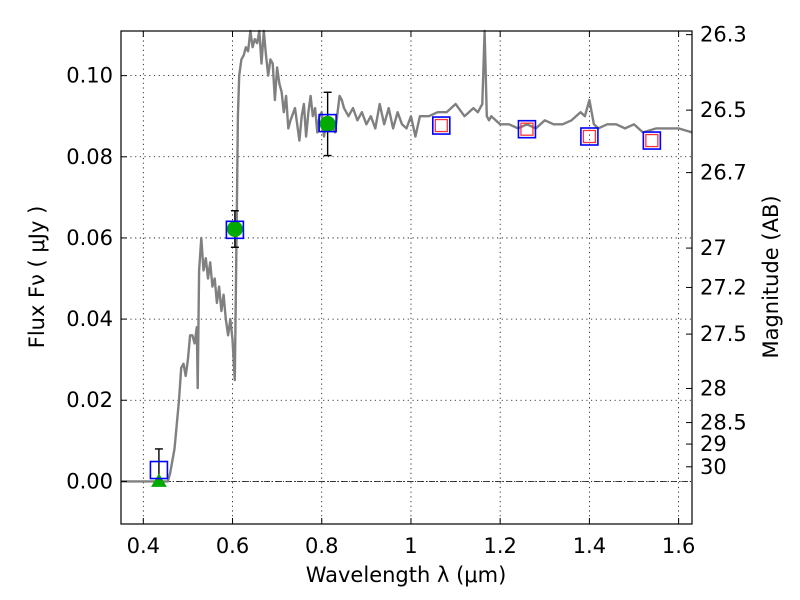 This screenshot has width=800, height=600. Describe the element at coordinates (321, 546) in the screenshot. I see `x-tick-label: 0.8` at that location.